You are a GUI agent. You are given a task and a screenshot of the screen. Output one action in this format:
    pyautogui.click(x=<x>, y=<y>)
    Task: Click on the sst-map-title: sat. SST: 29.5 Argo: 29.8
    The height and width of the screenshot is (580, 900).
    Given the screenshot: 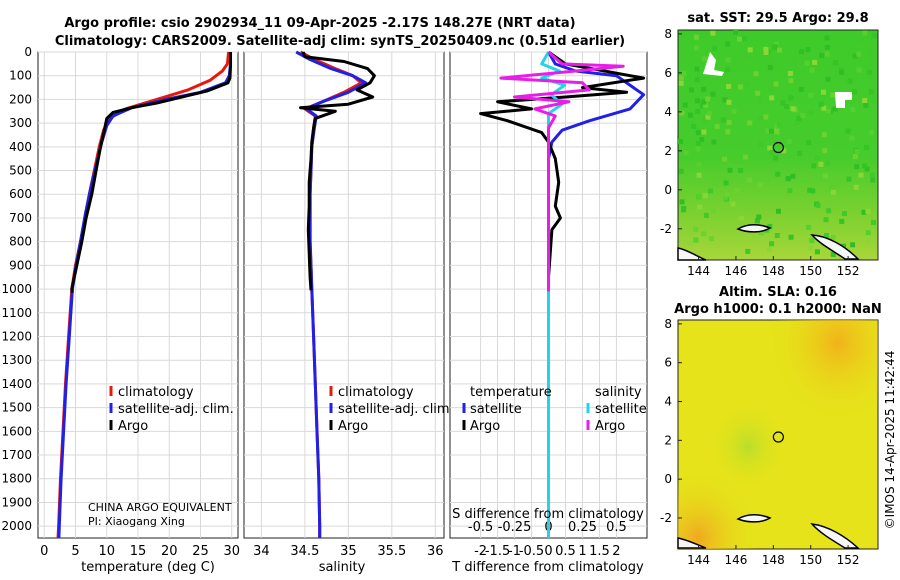 What is the action you would take?
    pyautogui.click(x=777, y=18)
    